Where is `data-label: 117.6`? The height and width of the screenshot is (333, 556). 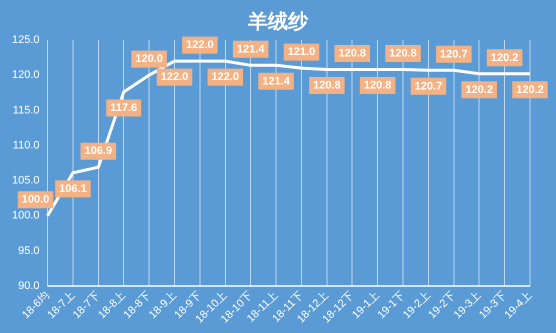
data-label: 117.6 is located at coordinates (124, 108).